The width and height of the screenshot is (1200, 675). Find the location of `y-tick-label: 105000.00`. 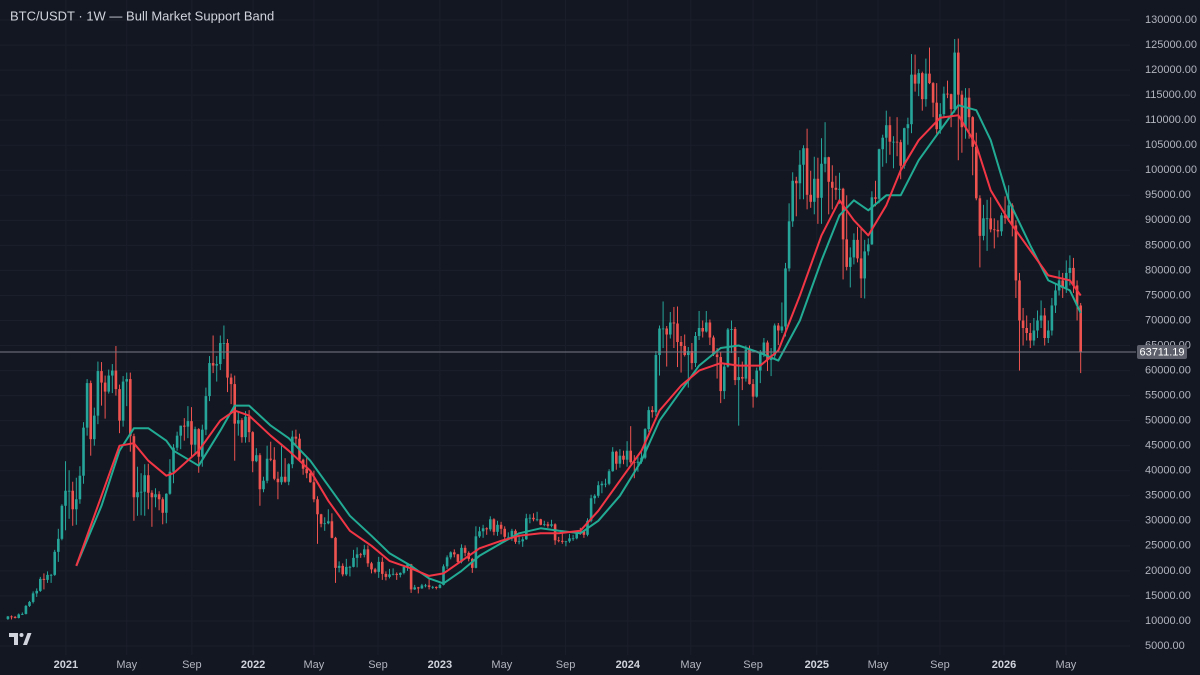

y-tick-label: 105000.00 is located at coordinates (1171, 145).